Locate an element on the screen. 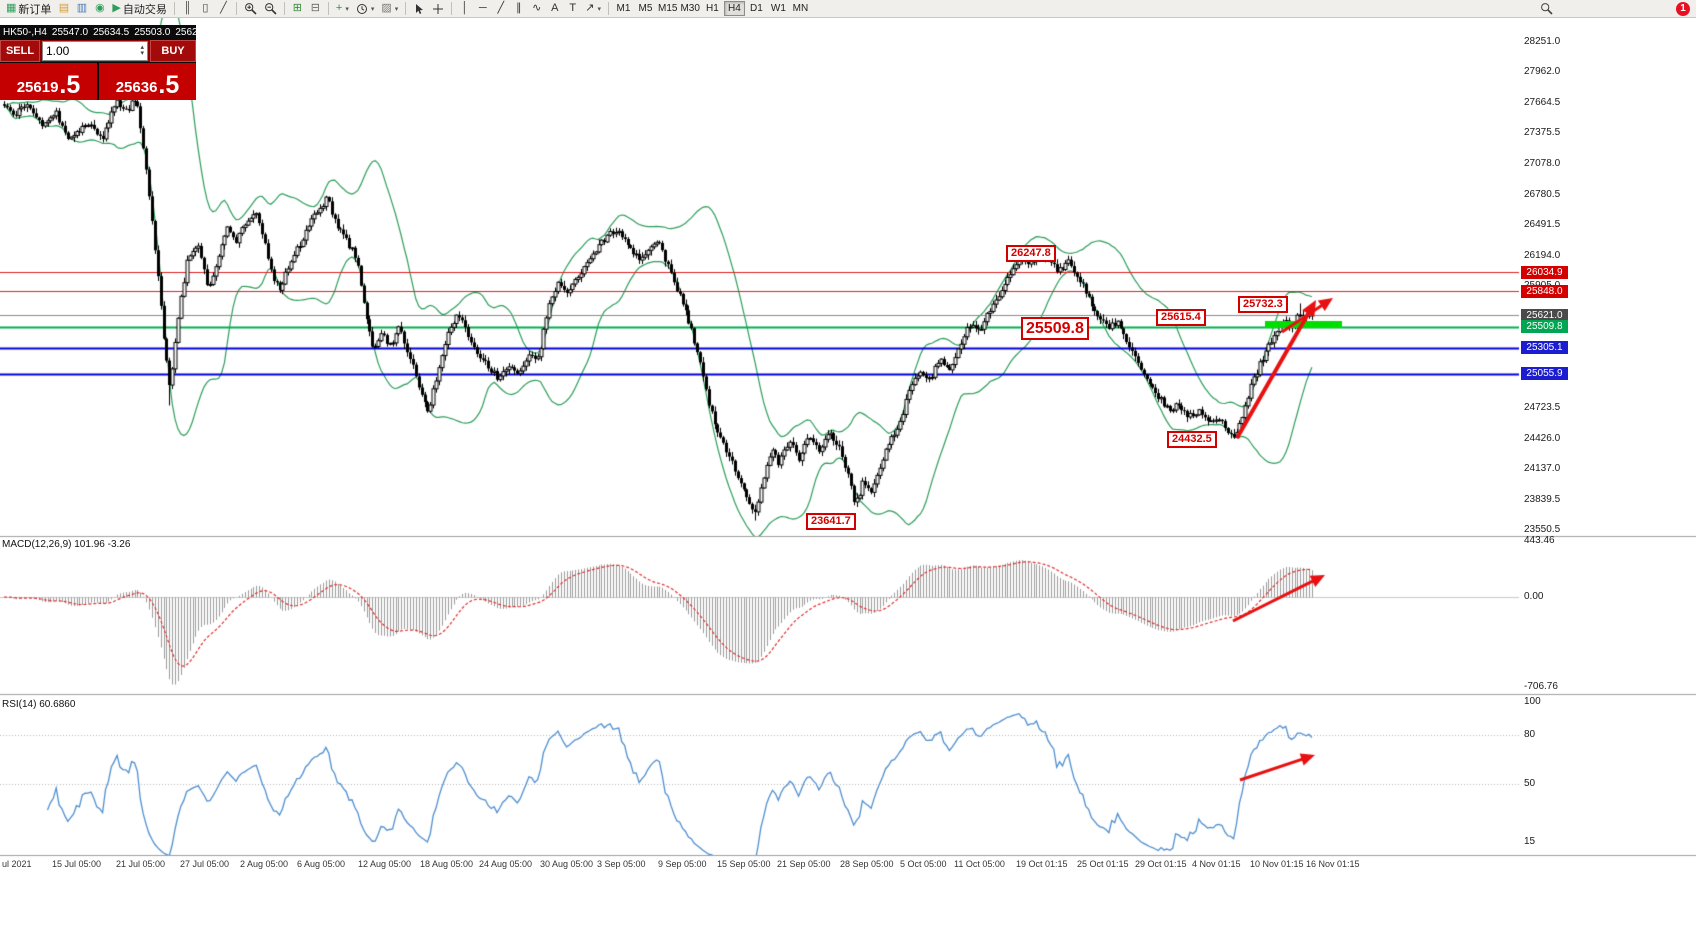 Image resolution: width=1696 pixels, height=945 pixels. buy-button: BUY is located at coordinates (173, 51).